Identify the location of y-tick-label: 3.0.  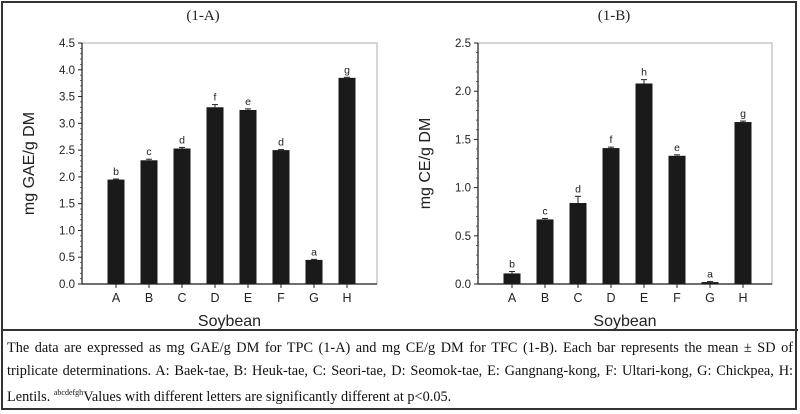
(67, 124).